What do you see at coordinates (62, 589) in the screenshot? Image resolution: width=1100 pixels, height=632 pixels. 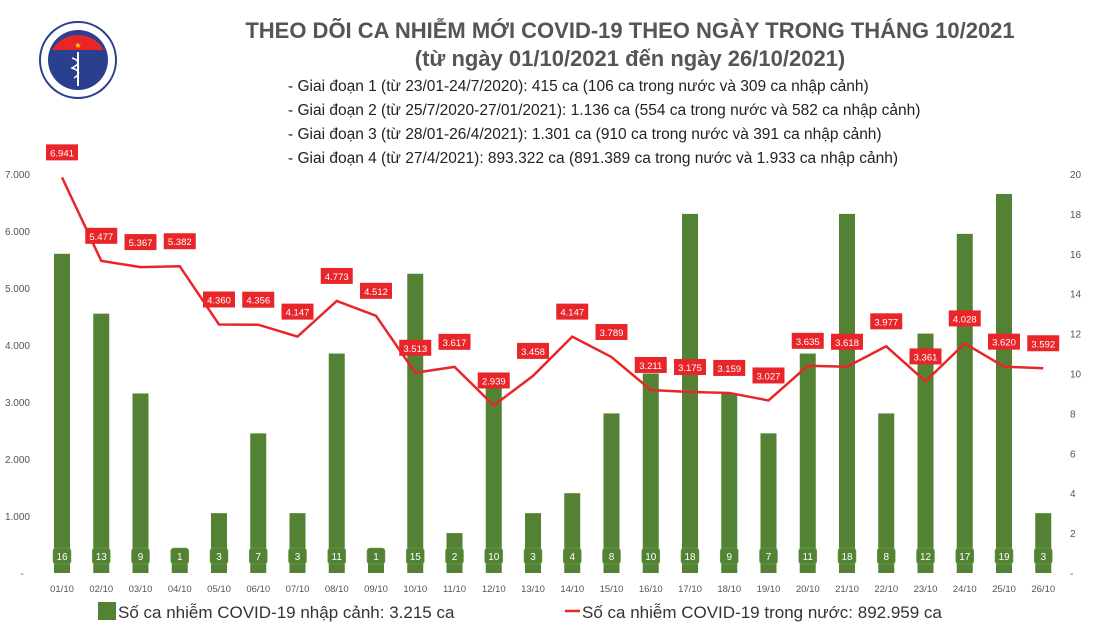 I see `x-axis-tick: 01/10` at bounding box center [62, 589].